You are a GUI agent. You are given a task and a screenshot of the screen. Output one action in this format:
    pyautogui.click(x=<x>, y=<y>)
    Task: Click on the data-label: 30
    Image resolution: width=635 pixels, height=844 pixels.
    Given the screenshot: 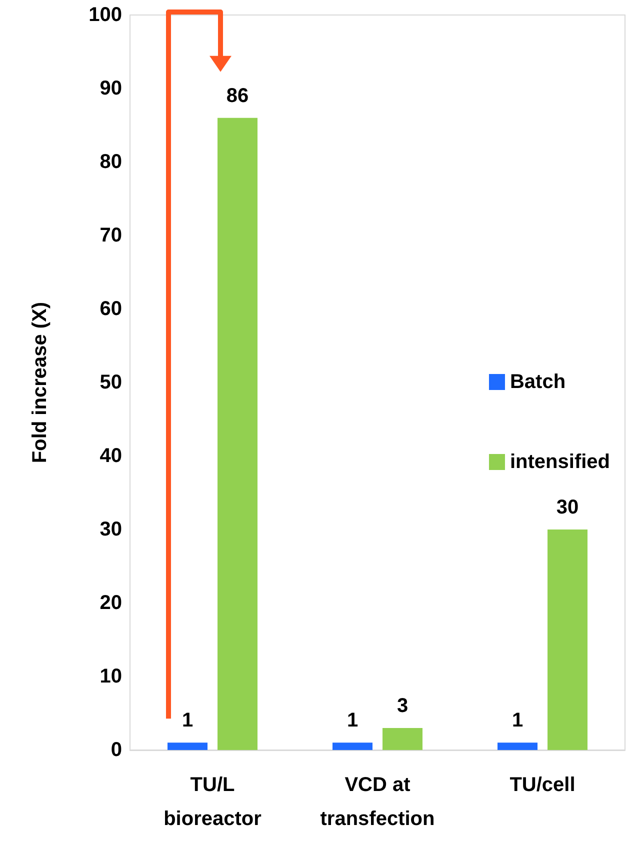 What is the action you would take?
    pyautogui.click(x=567, y=507)
    